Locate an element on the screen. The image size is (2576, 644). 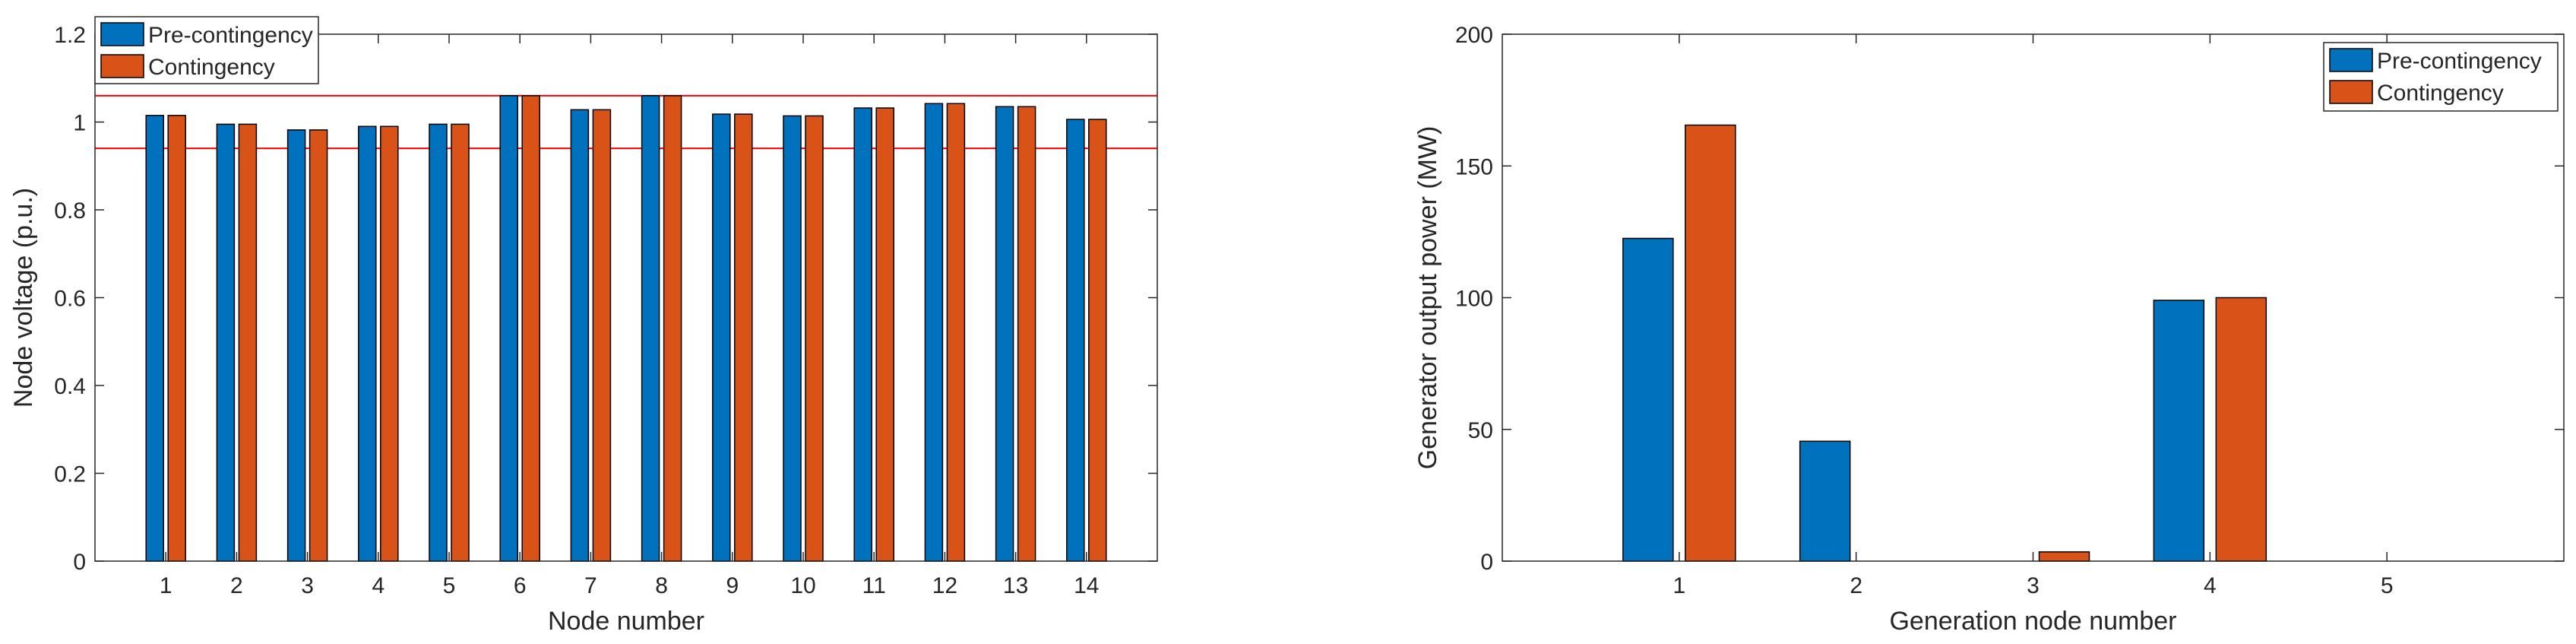
y-tick-label: 150 is located at coordinates (1474, 167).